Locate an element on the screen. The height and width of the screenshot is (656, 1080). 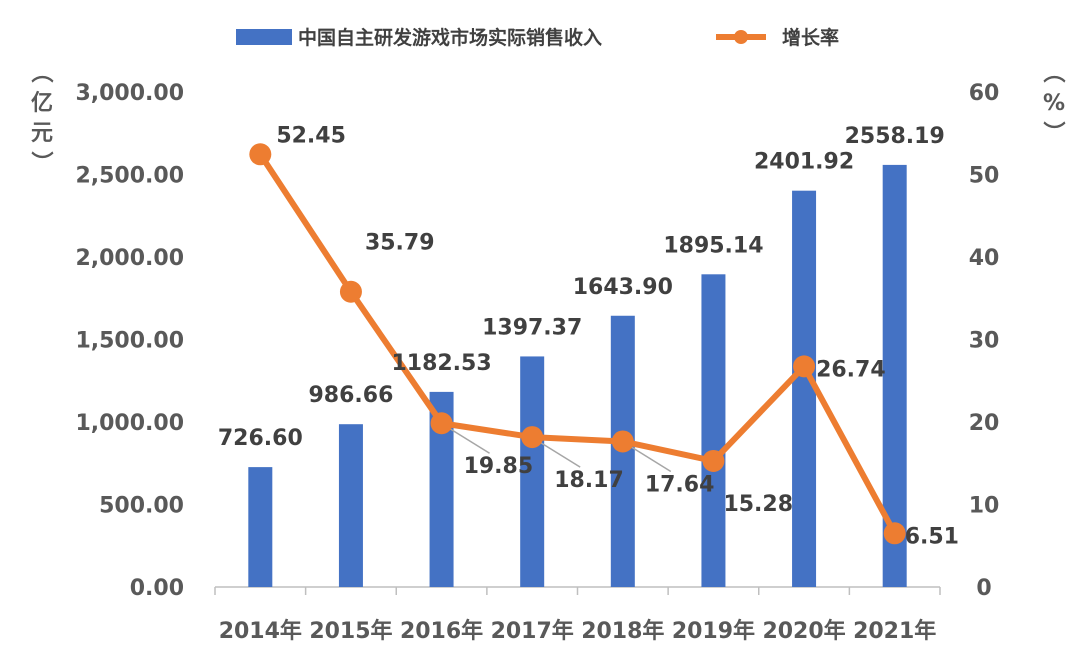
right-axis-unit-char: % is located at coordinates (1054, 103).